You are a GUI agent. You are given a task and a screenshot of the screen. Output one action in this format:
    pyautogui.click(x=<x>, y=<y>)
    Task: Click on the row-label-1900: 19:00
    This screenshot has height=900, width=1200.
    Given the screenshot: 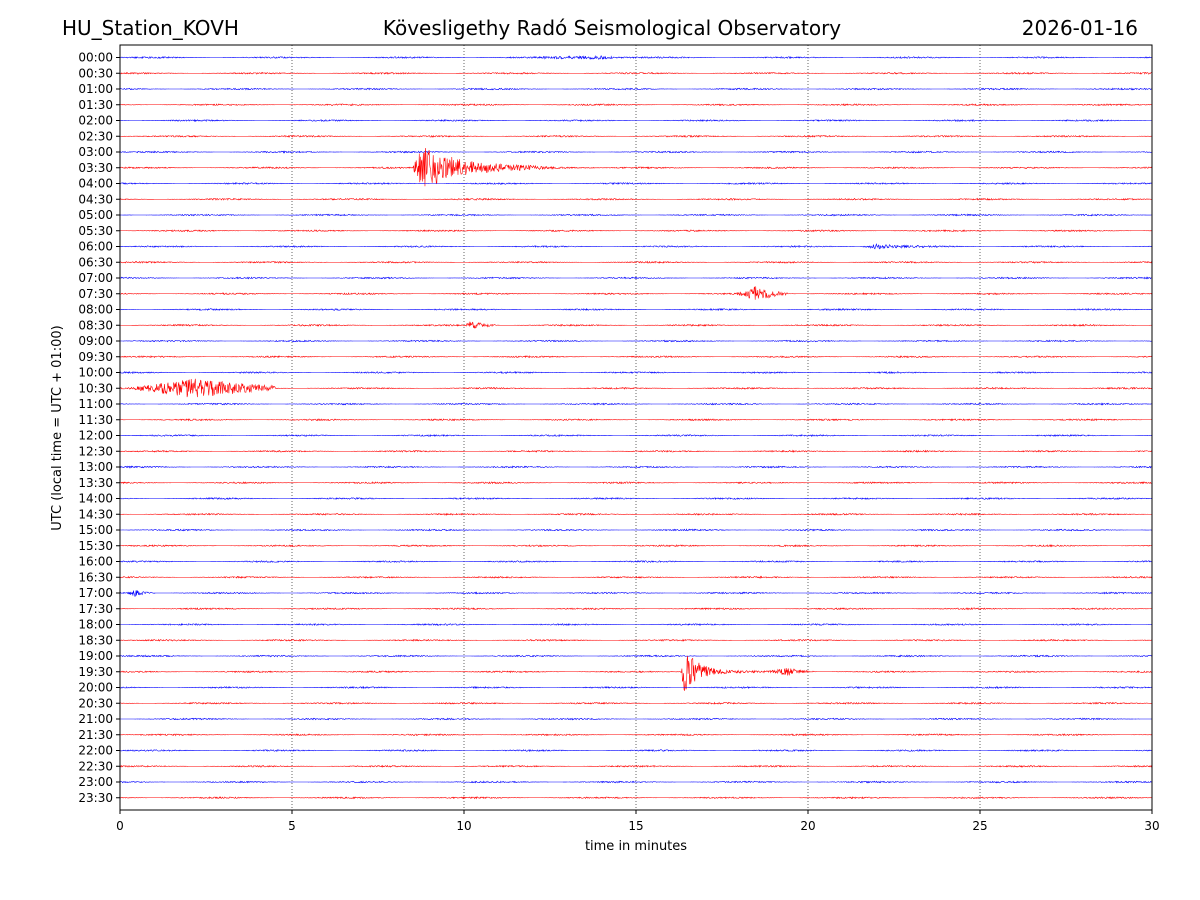 What is the action you would take?
    pyautogui.click(x=95, y=656)
    